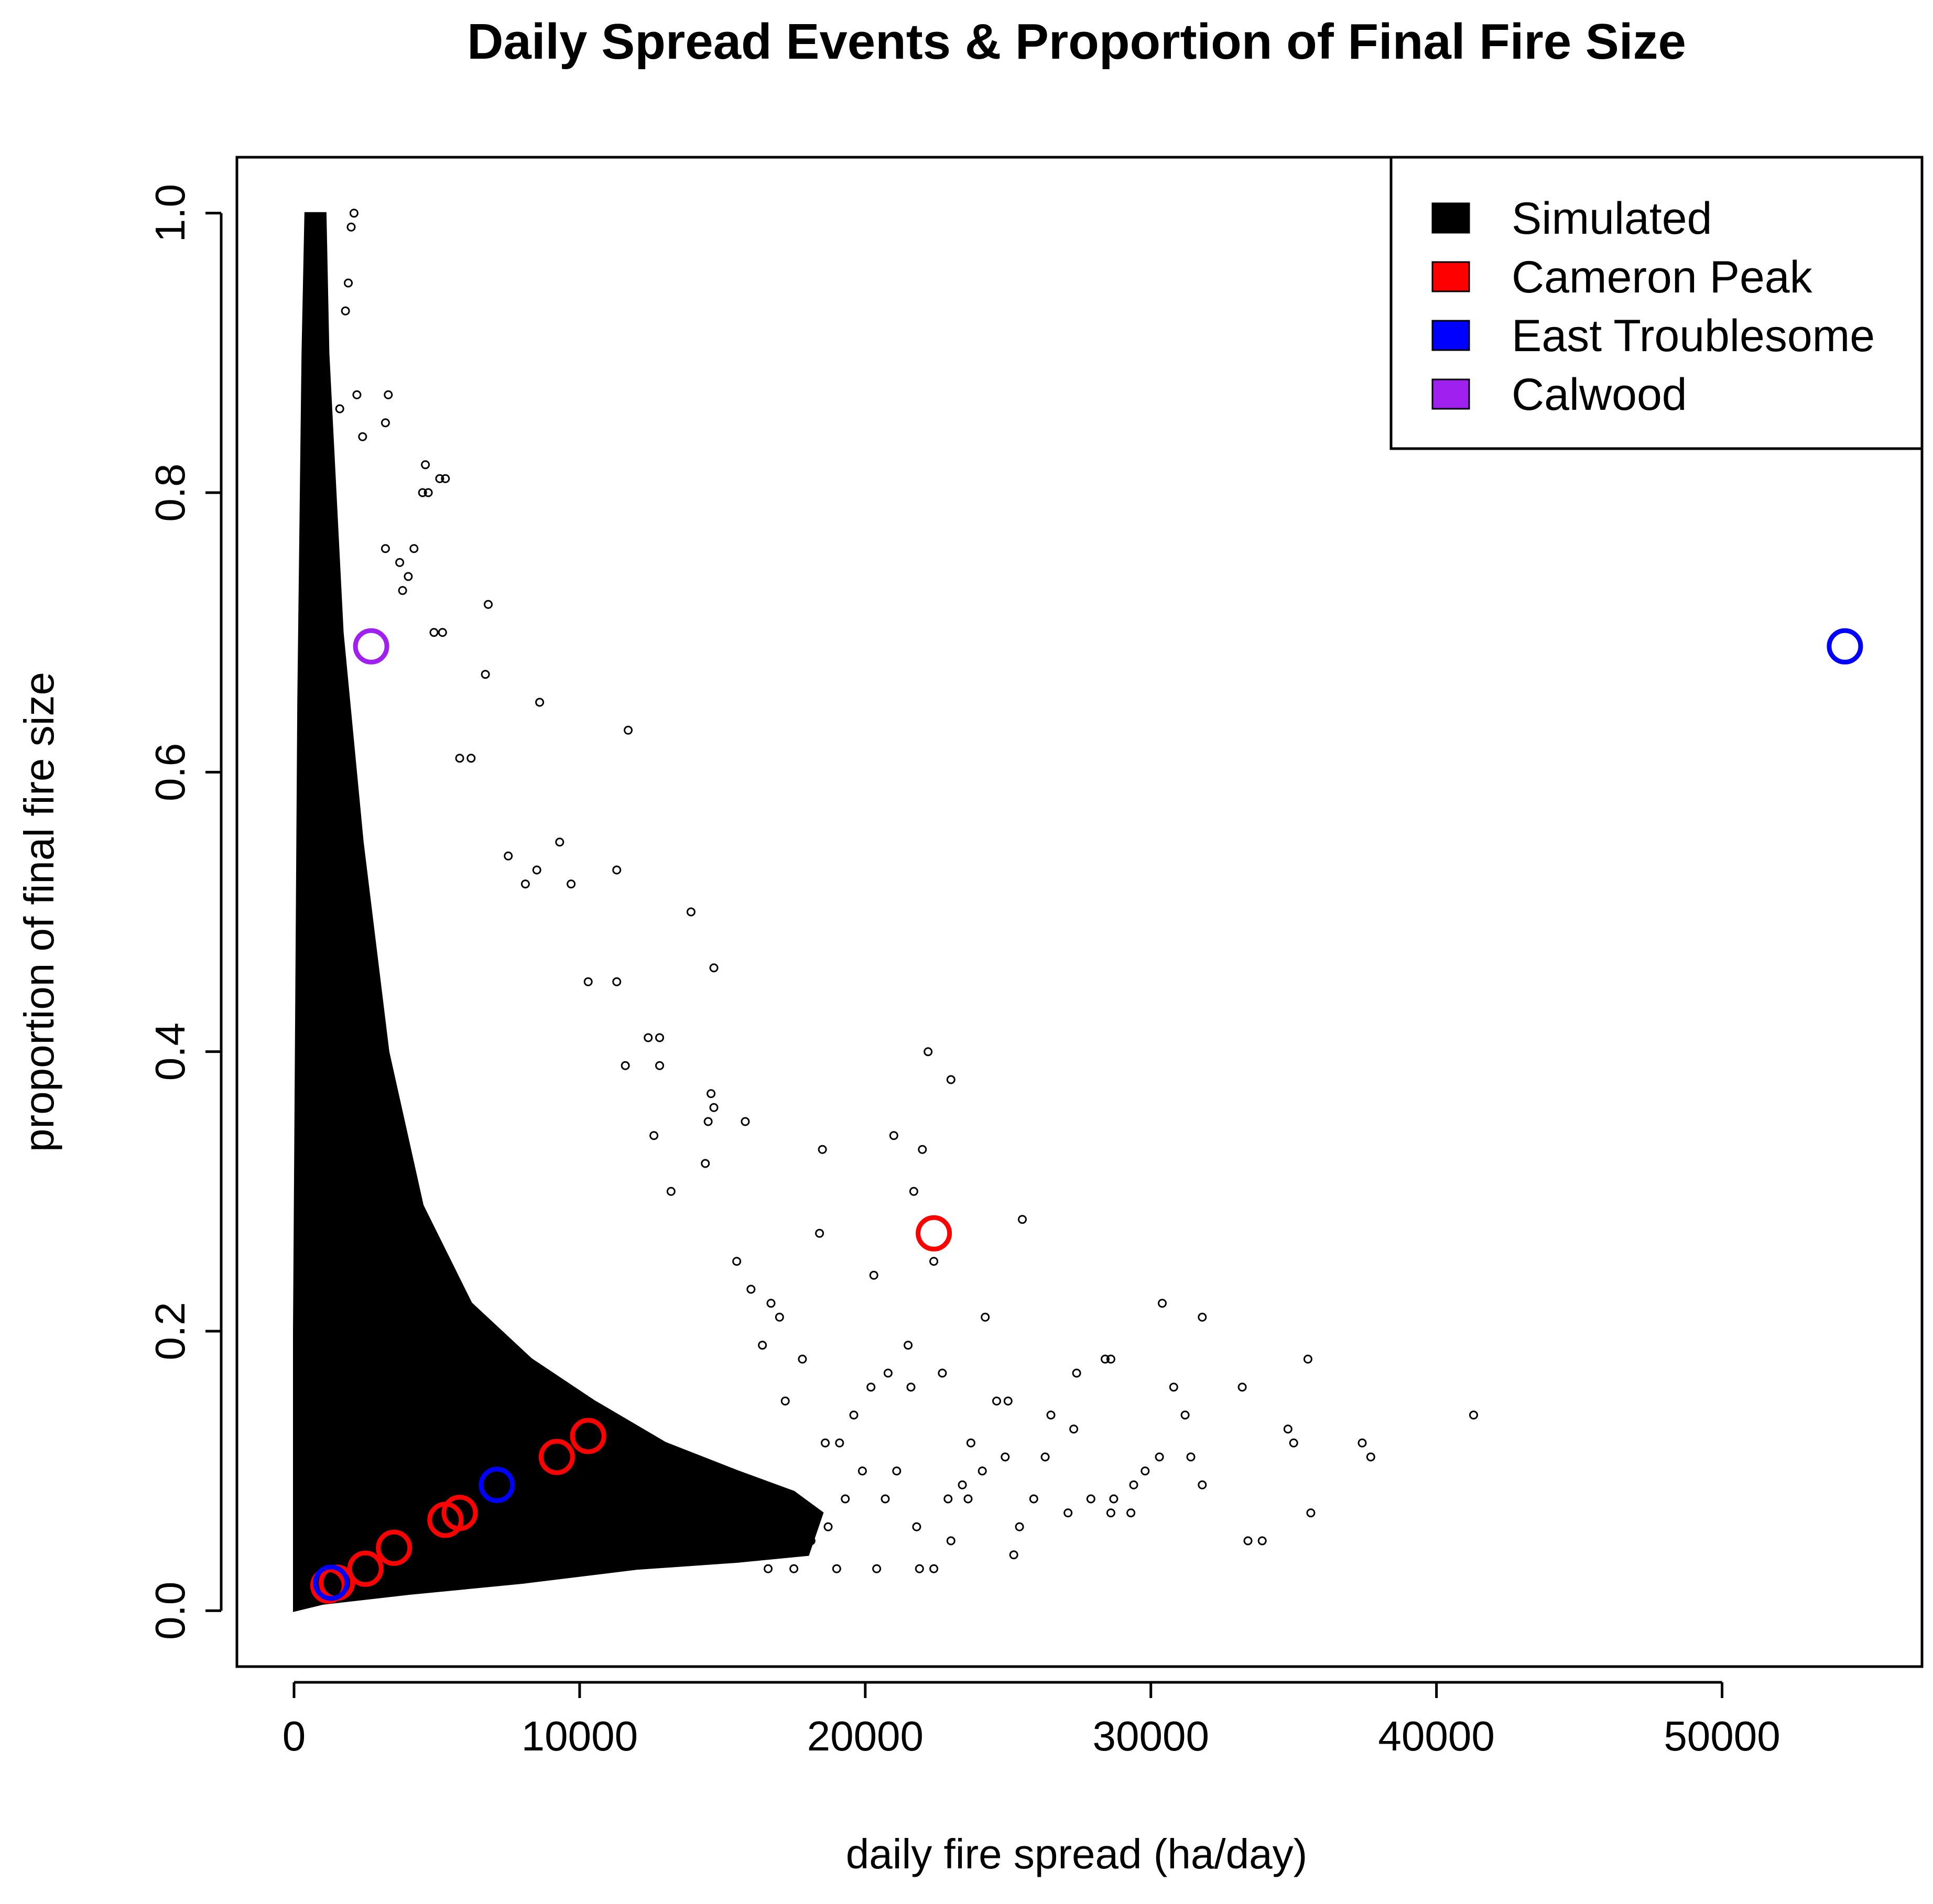  What do you see at coordinates (1450, 394) in the screenshot?
I see `legend-swatch-calwood` at bounding box center [1450, 394].